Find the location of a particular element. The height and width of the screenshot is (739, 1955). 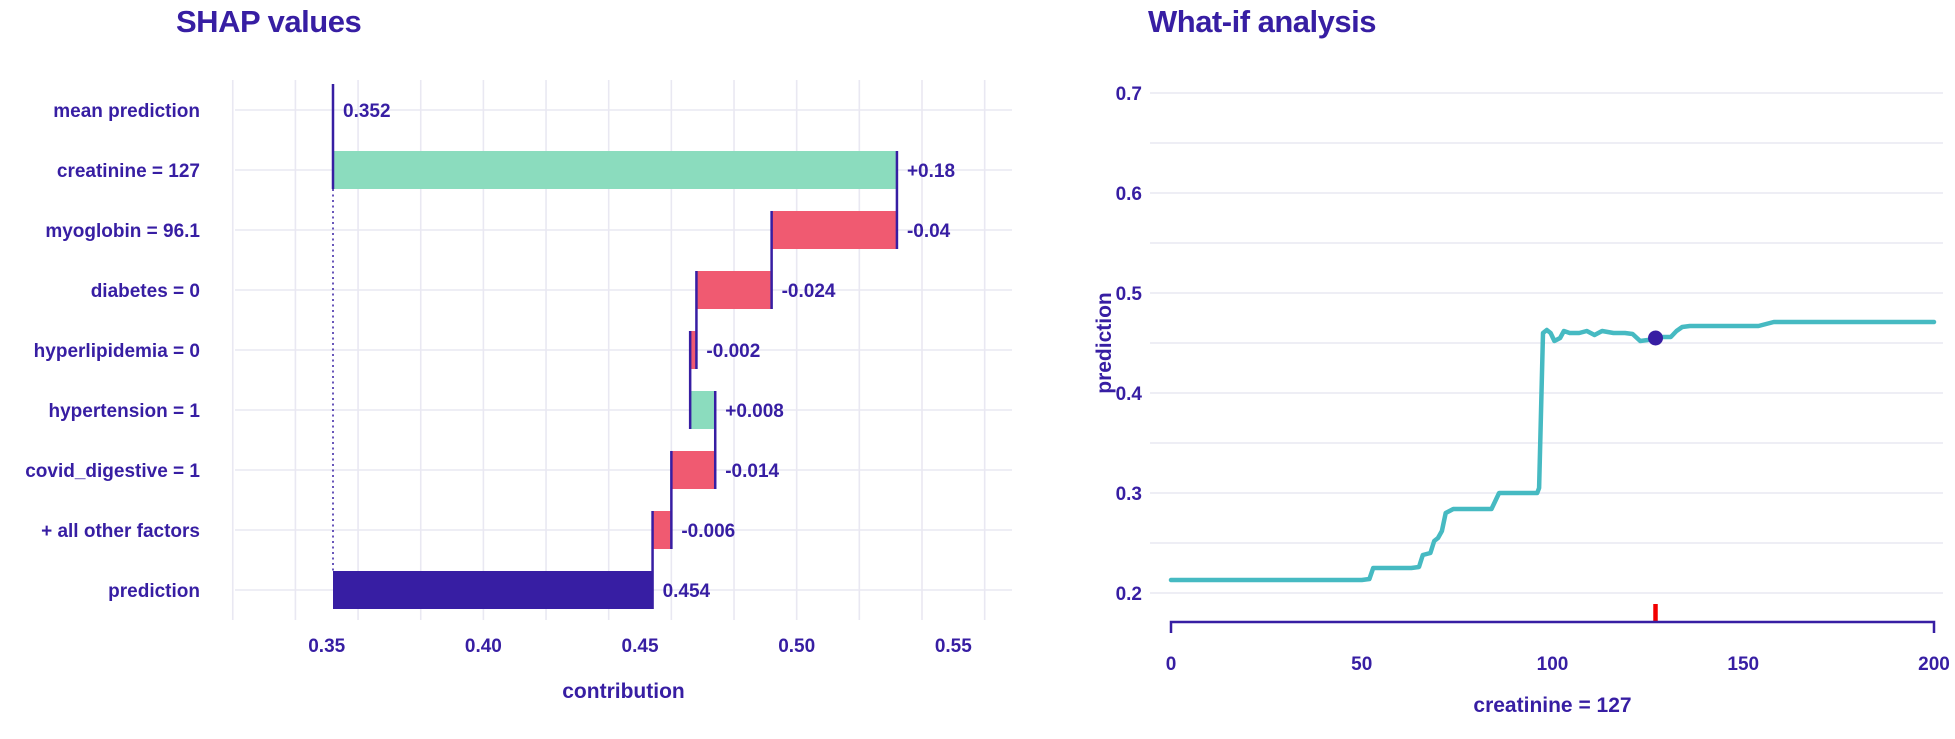

waterfall-bar-creatinine is located at coordinates (615, 170).